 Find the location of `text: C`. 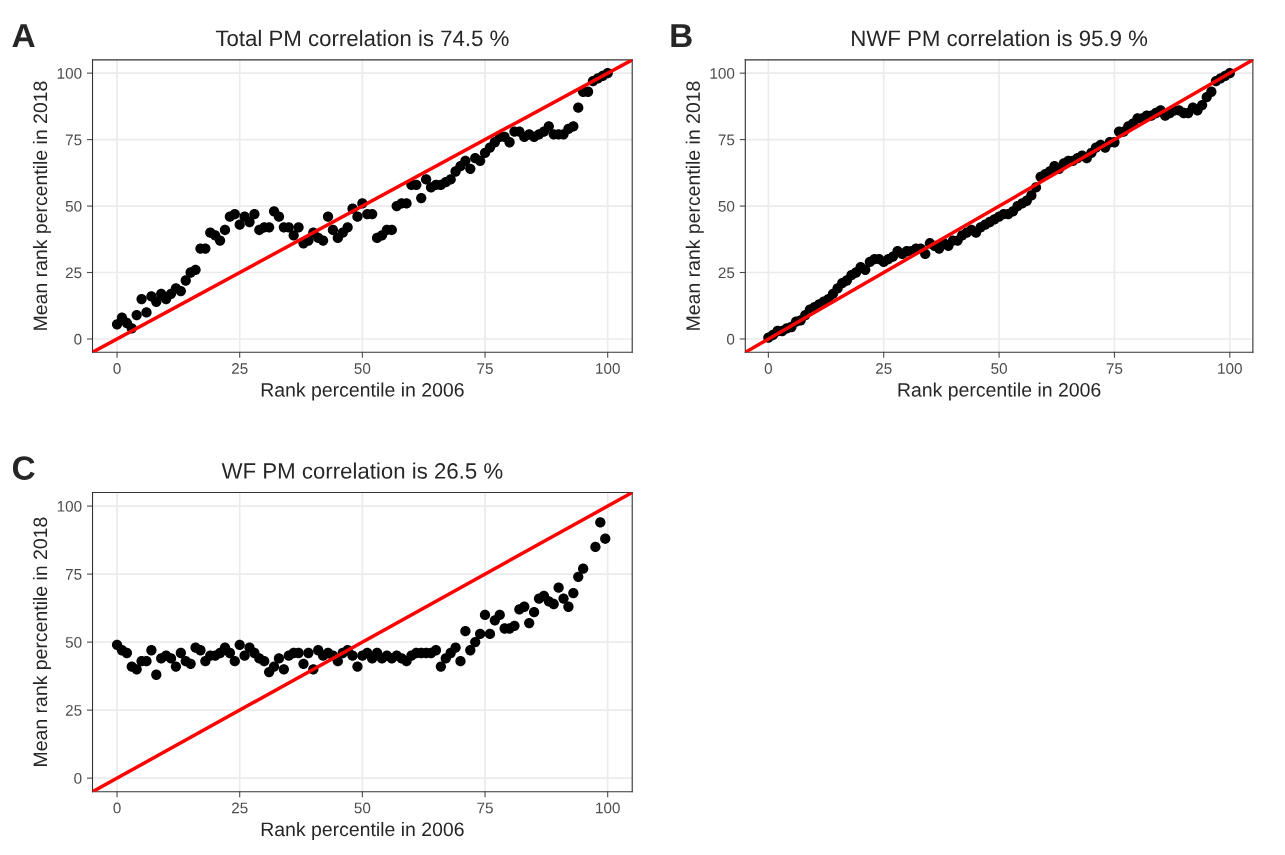

text: C is located at coordinates (23, 468).